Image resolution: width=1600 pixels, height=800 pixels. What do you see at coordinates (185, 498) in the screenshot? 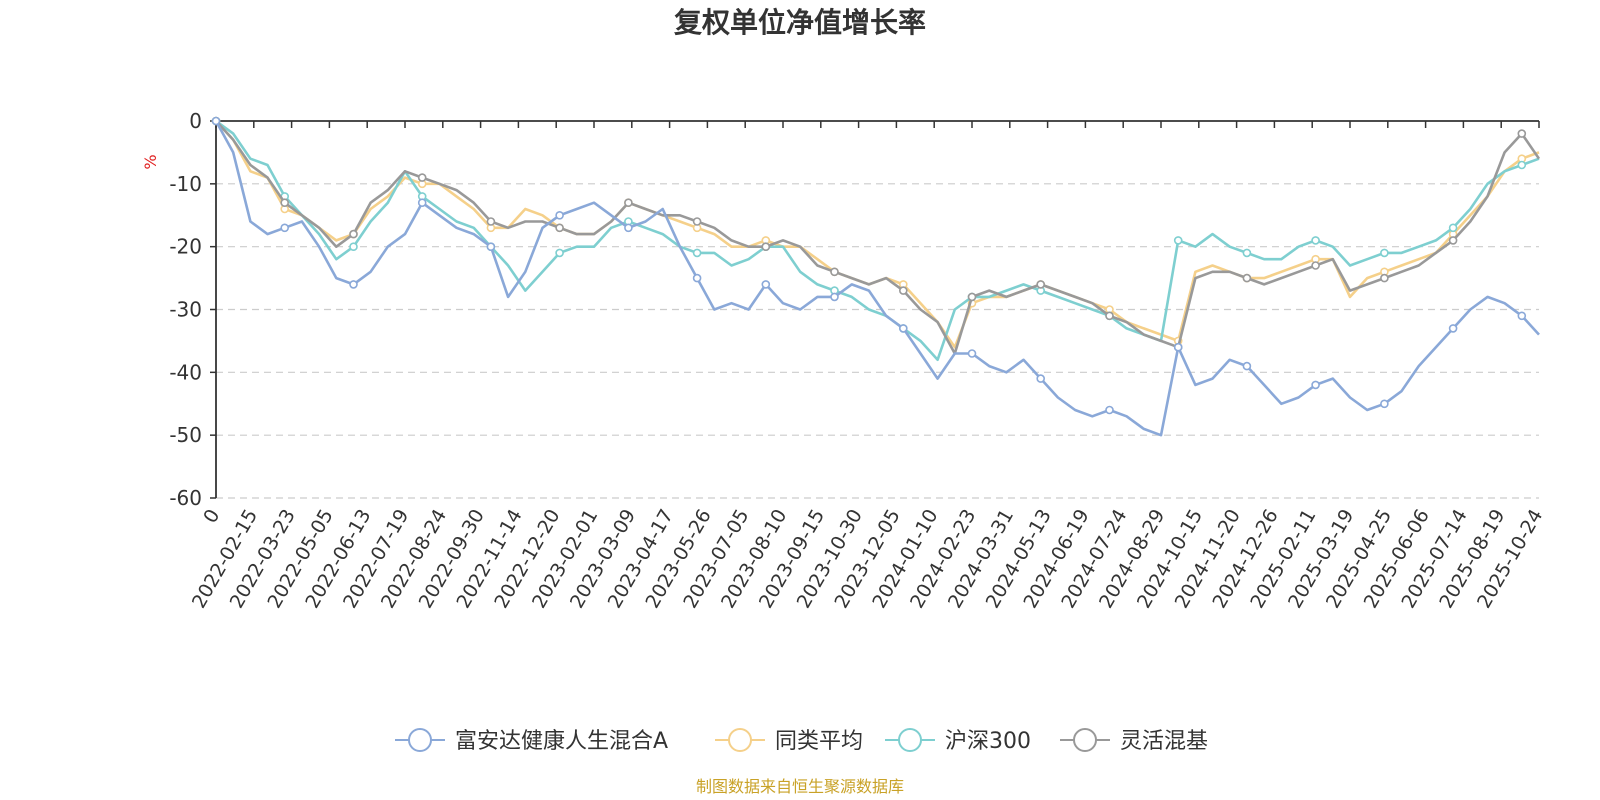
I see `y-tick-label: -60` at bounding box center [185, 498].